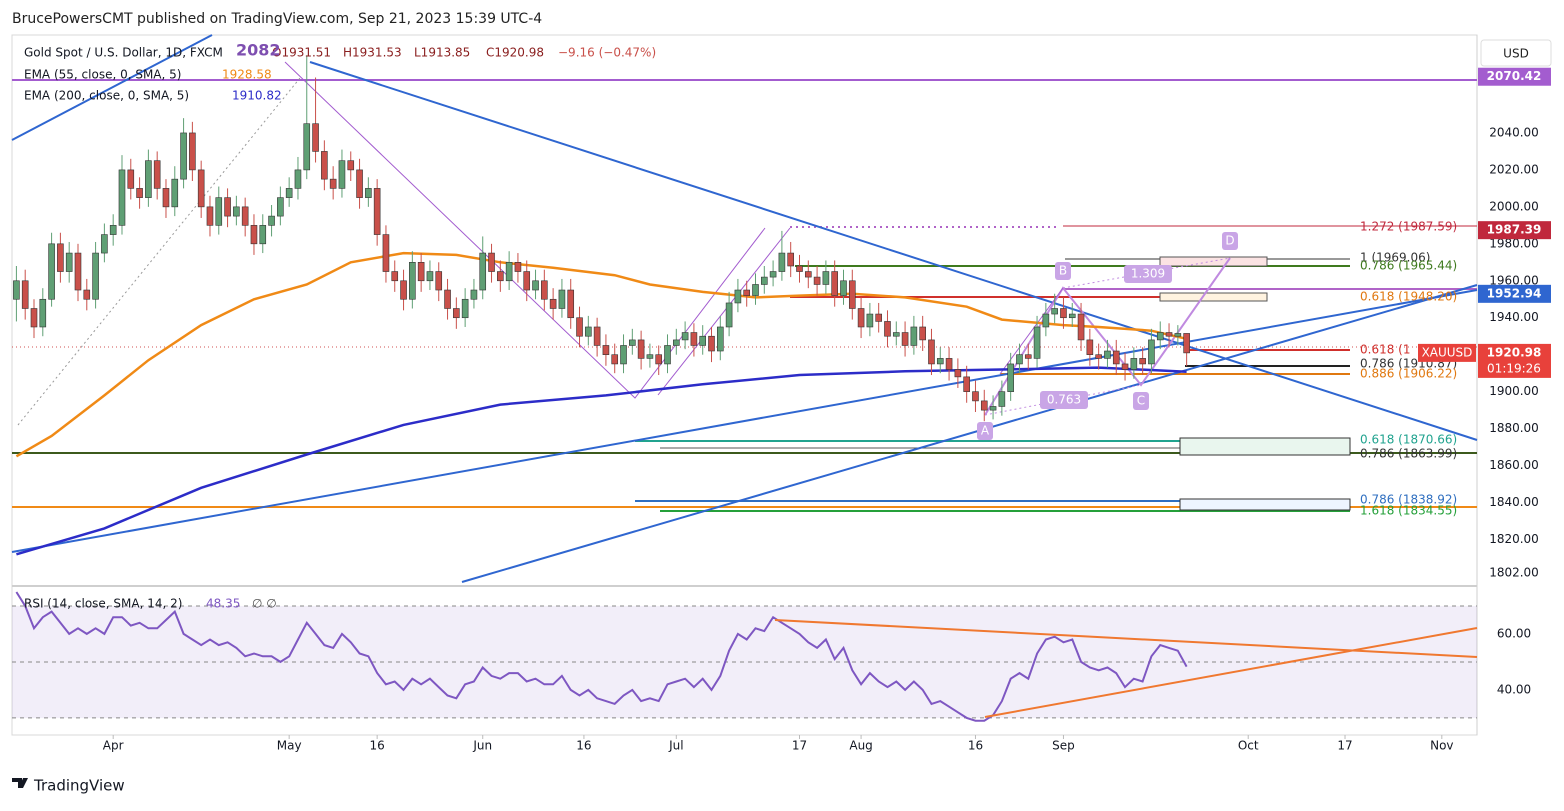 The image size is (1564, 811). I want to click on rsi-title: RSI (14, close, SMA, 14, 2), so click(103, 604).